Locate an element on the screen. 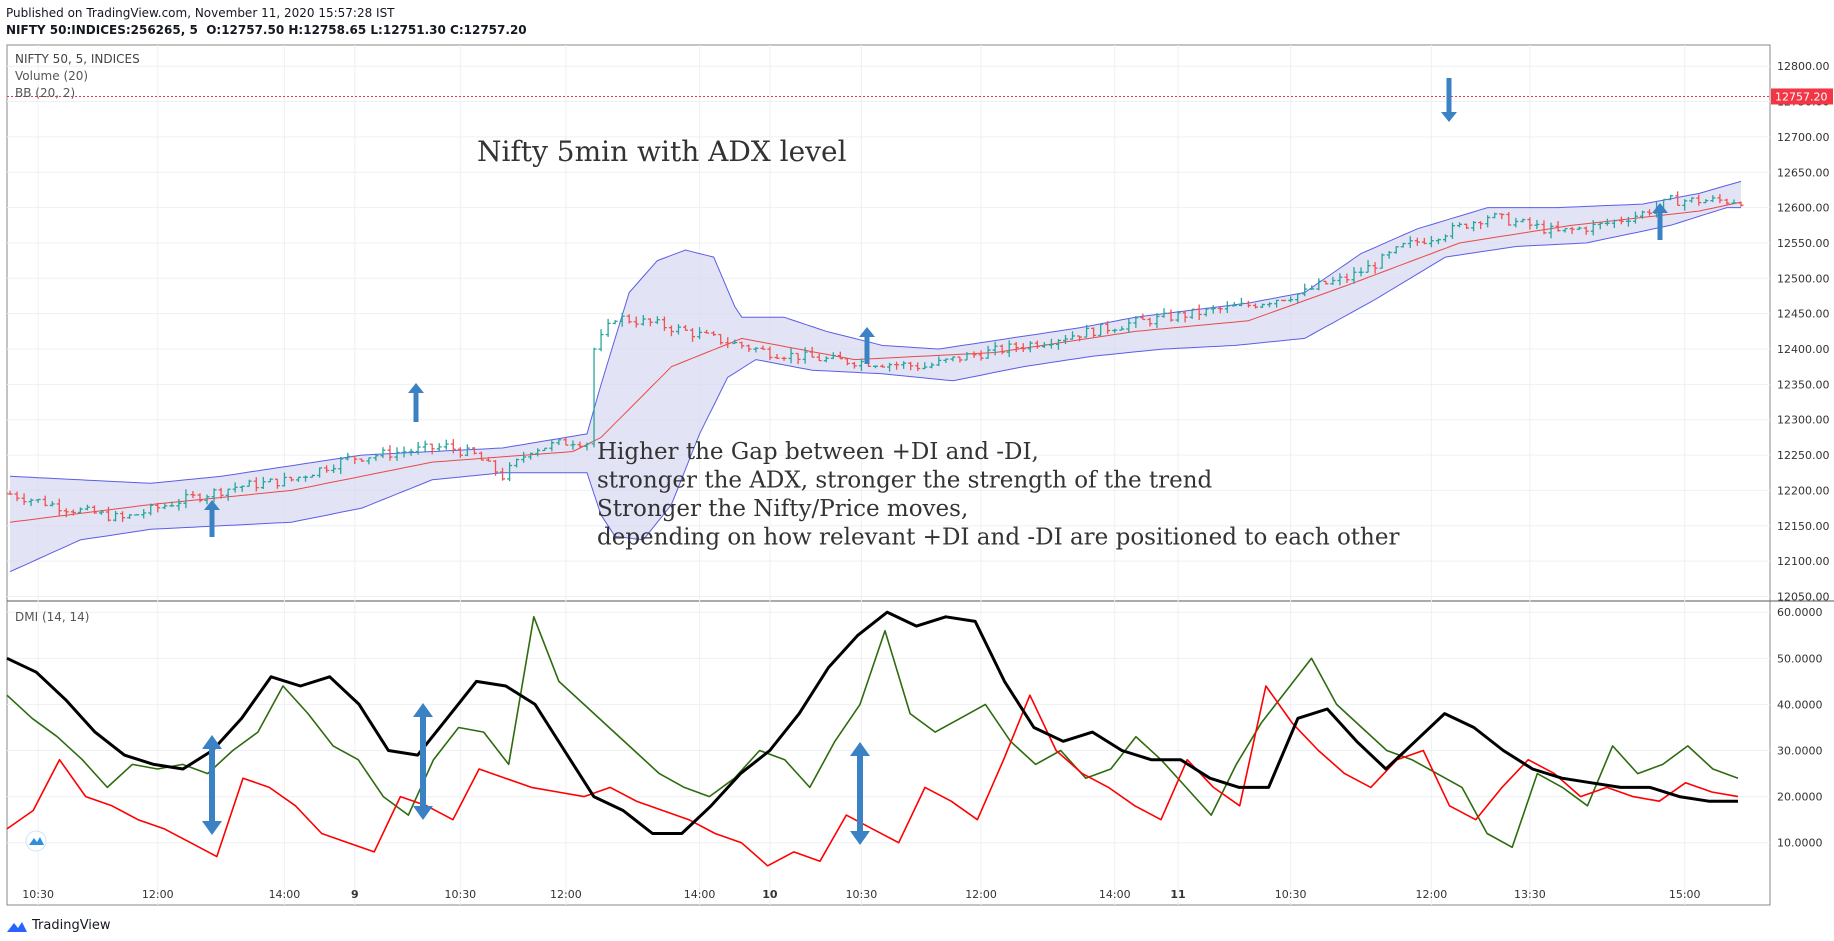 This screenshot has height=941, width=1834. dmi-tick-label: 40.0000 is located at coordinates (1800, 704).